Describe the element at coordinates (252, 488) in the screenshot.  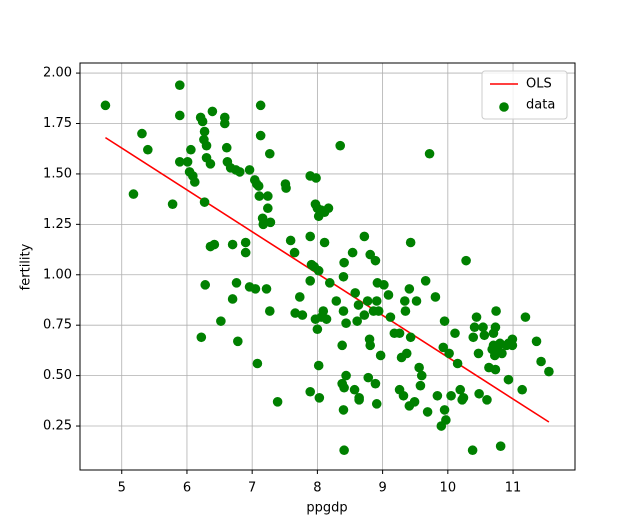
I see `x-tick-label: 7` at that location.